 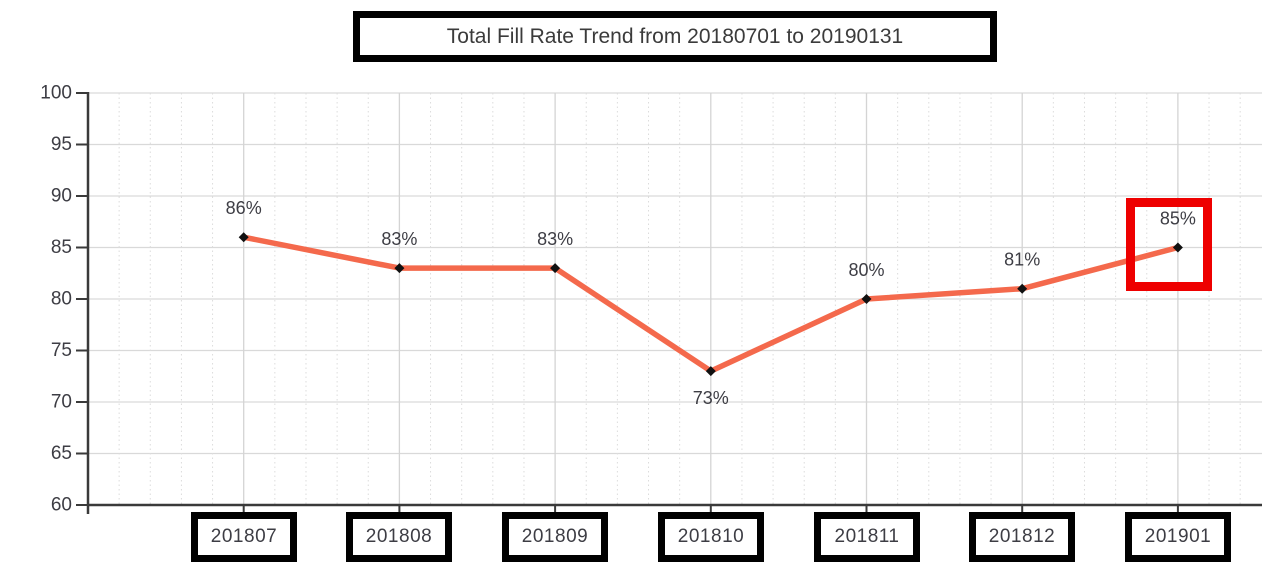 I want to click on x-axis-category-label: 201808, so click(x=399, y=536).